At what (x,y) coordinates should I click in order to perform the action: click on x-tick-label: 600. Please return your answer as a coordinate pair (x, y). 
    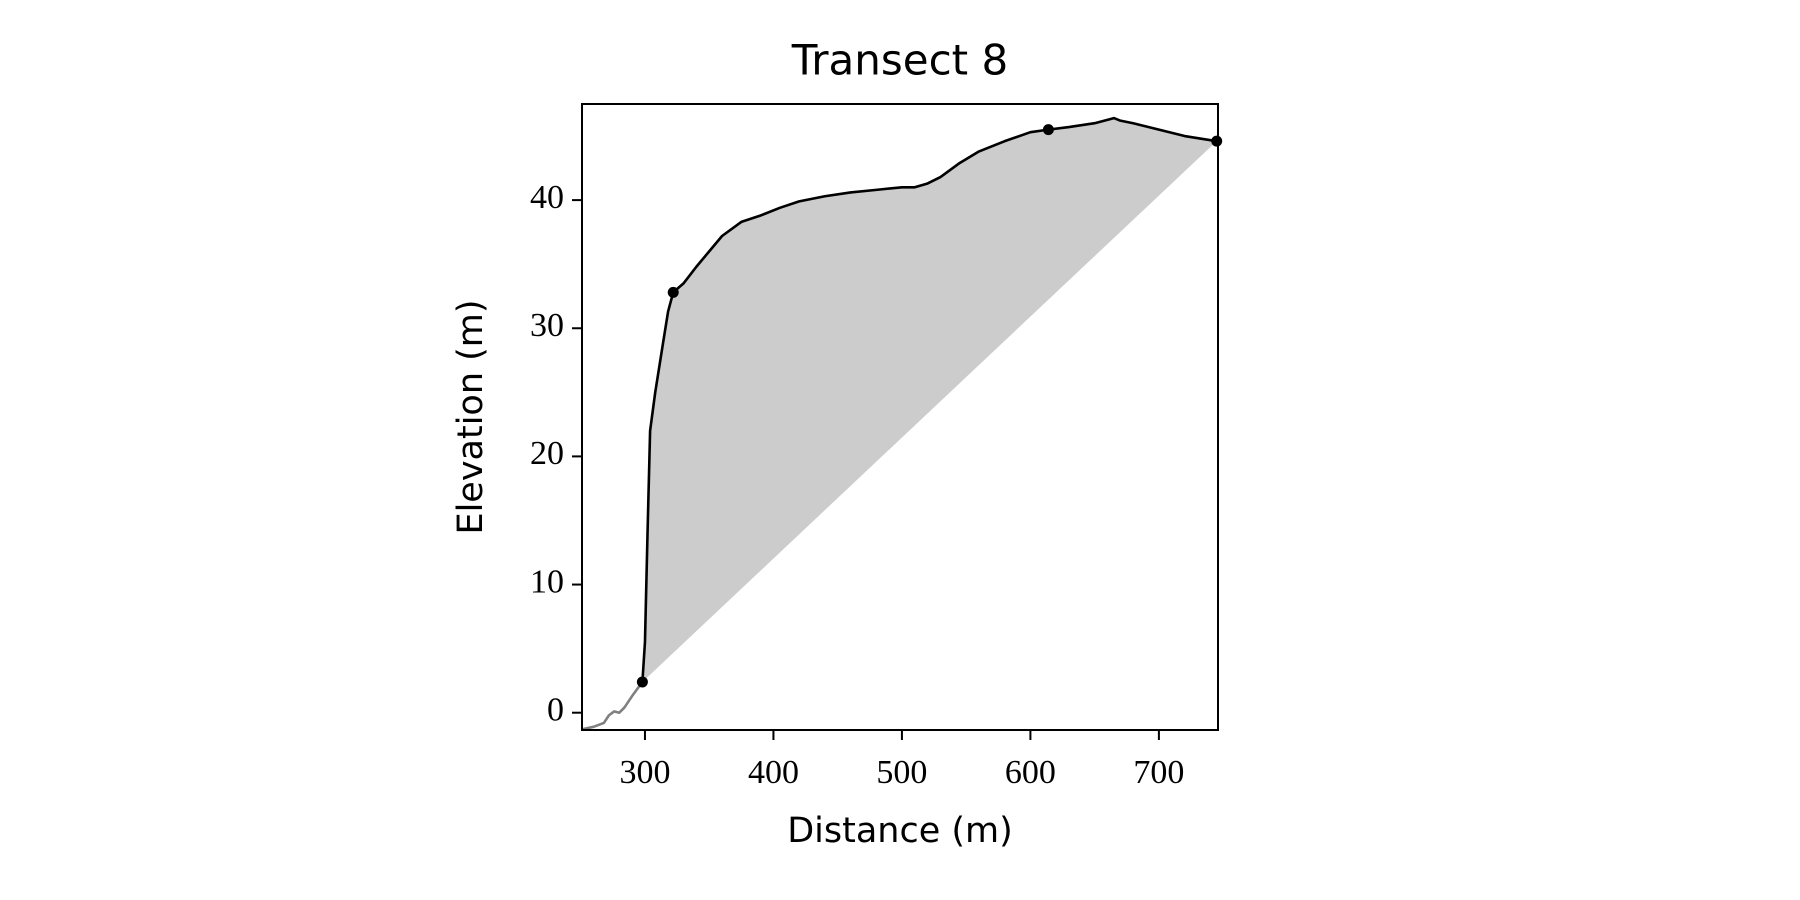
    Looking at the image, I should click on (1030, 772).